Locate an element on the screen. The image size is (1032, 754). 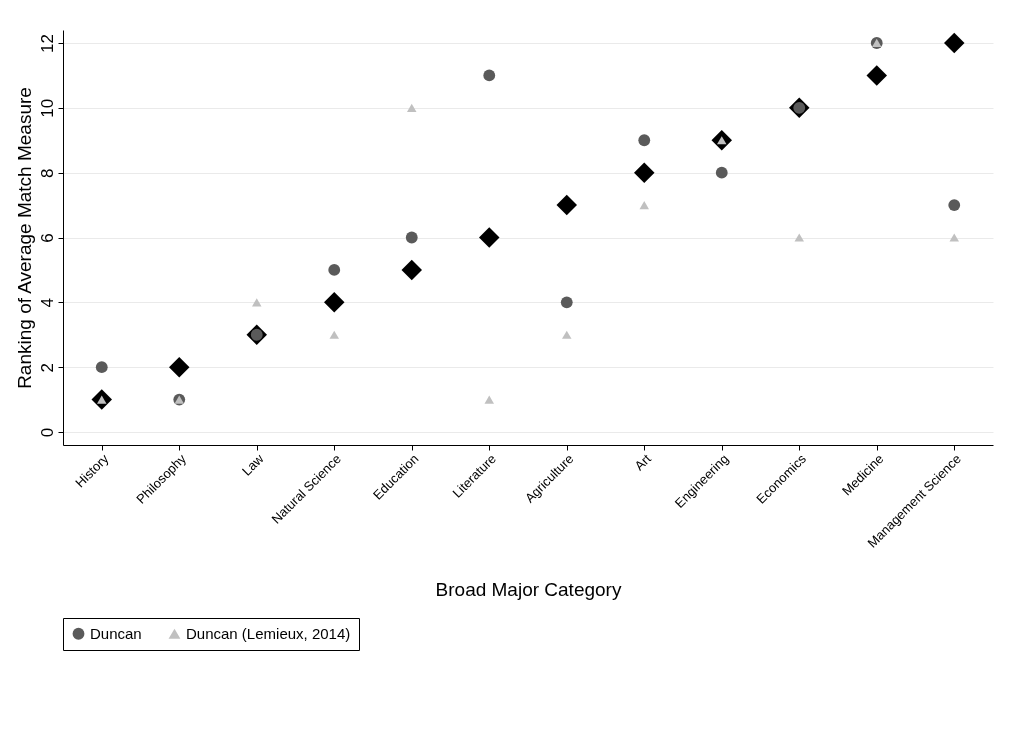
y-tick-label: 12 is located at coordinates (47, 43).